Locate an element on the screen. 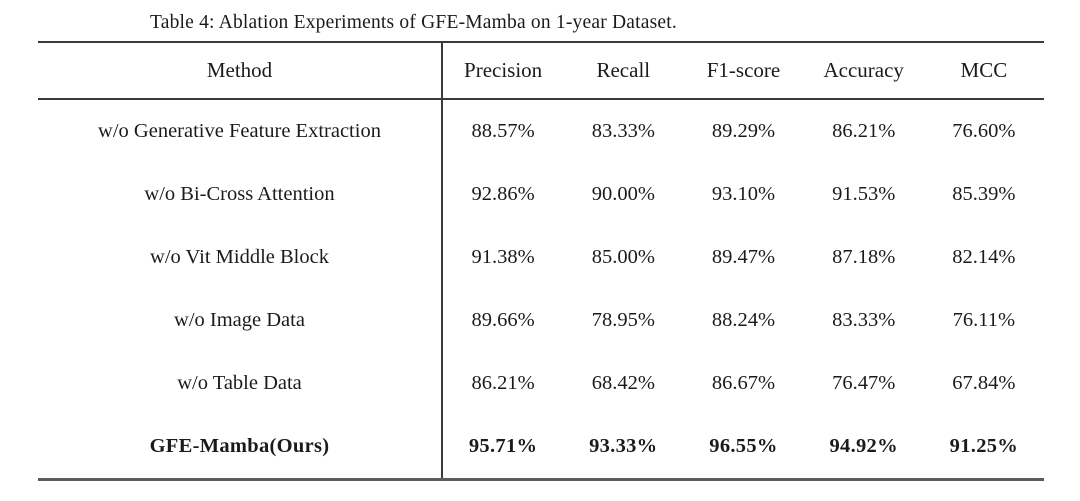  column-header-f1-score: F1-score is located at coordinates (743, 70).